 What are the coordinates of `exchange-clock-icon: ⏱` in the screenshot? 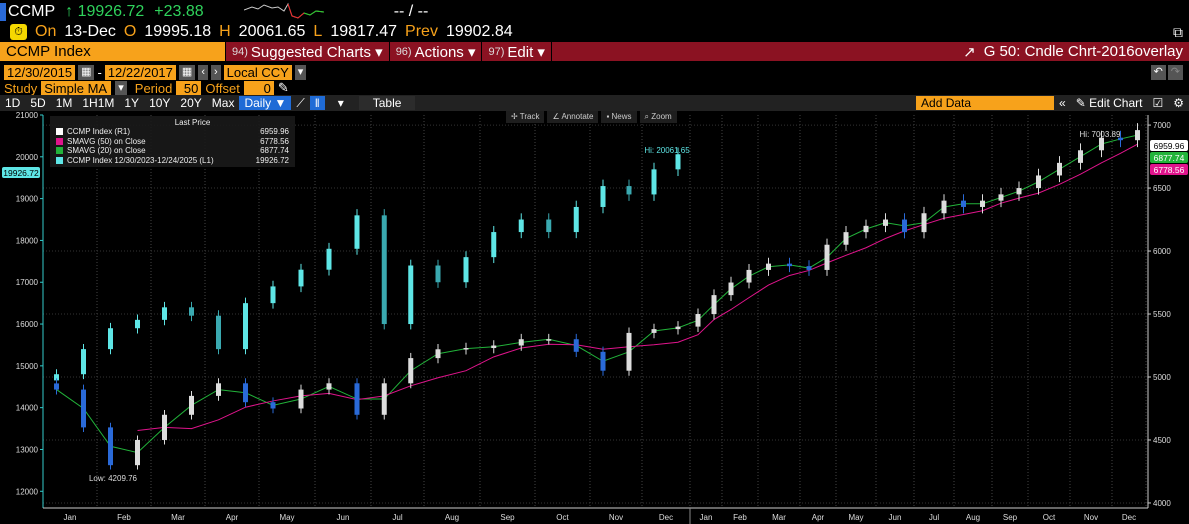 It's located at (18, 32).